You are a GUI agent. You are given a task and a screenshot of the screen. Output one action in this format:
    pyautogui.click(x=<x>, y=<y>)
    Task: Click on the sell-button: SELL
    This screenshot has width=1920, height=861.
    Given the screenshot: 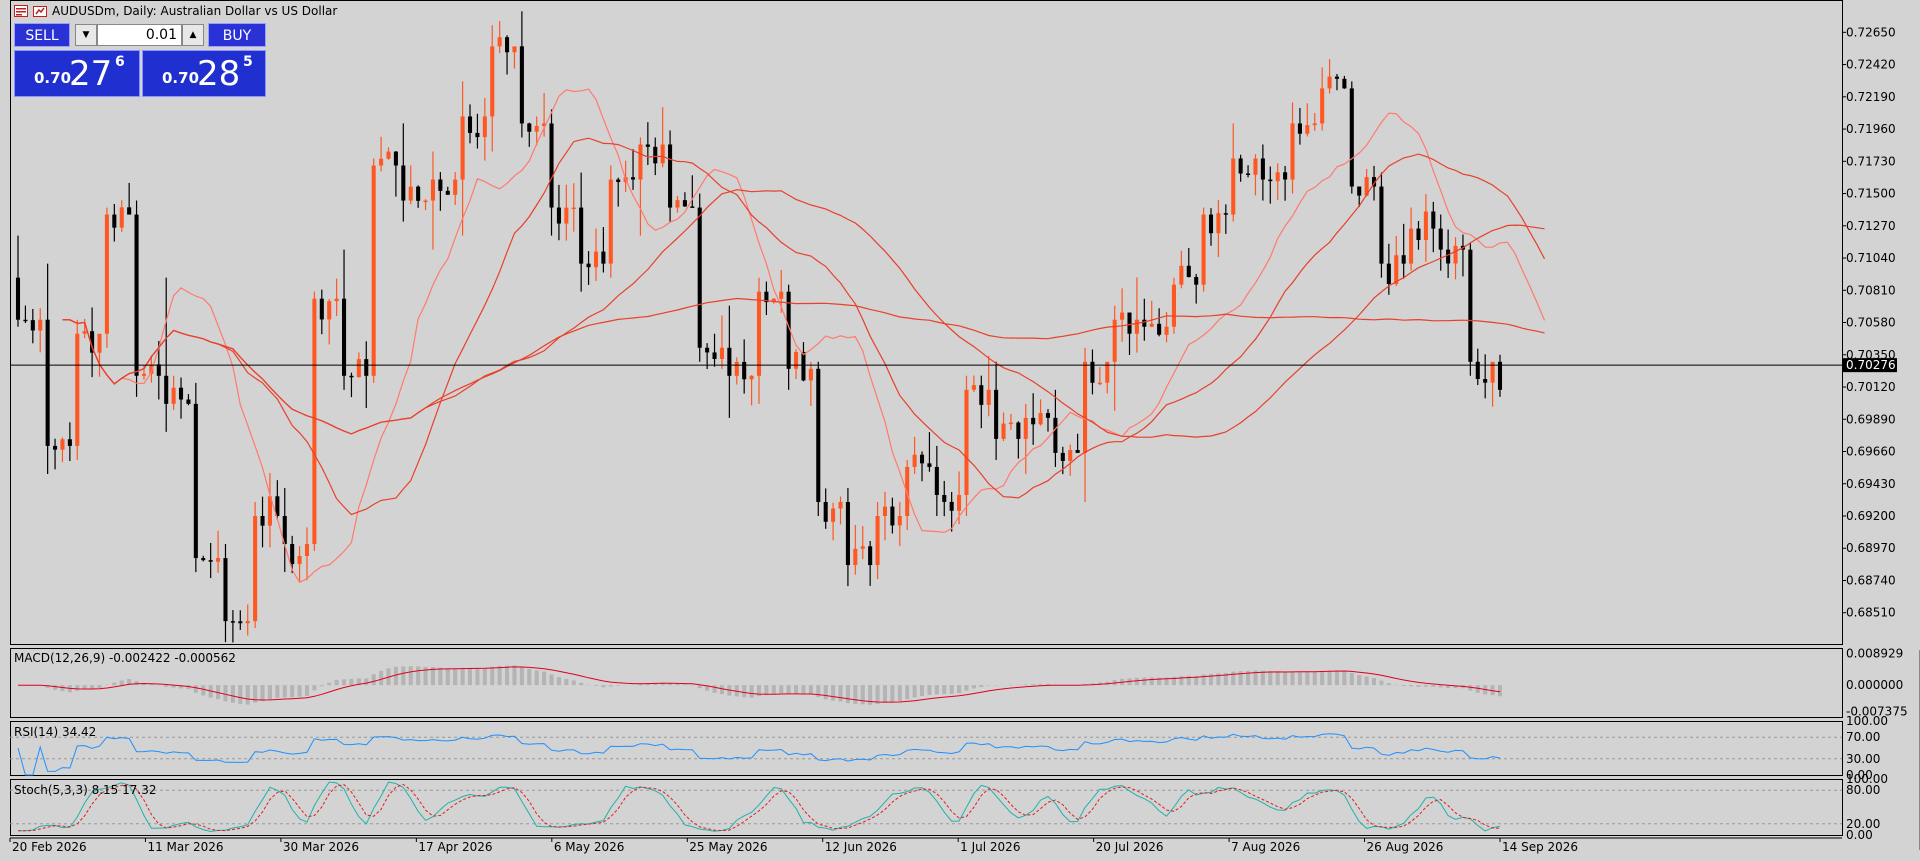 What is the action you would take?
    pyautogui.click(x=42, y=35)
    